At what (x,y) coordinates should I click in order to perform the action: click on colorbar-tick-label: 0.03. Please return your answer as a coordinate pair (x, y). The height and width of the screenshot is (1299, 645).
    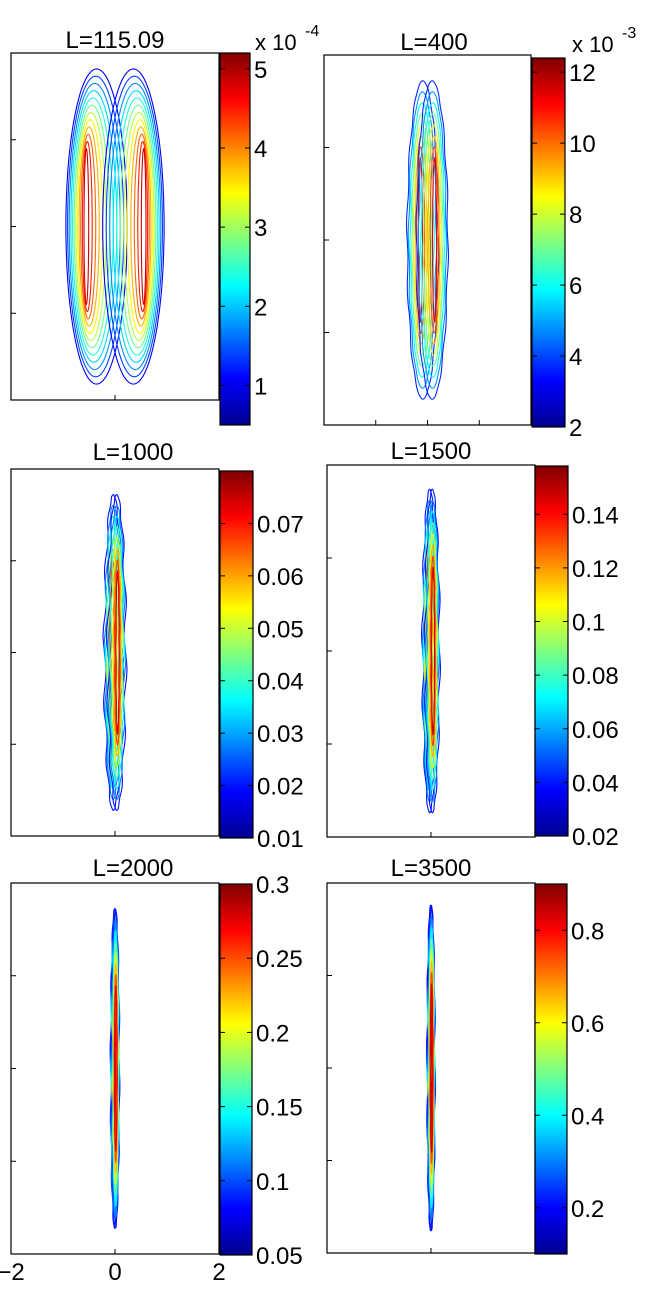
    Looking at the image, I should click on (280, 734).